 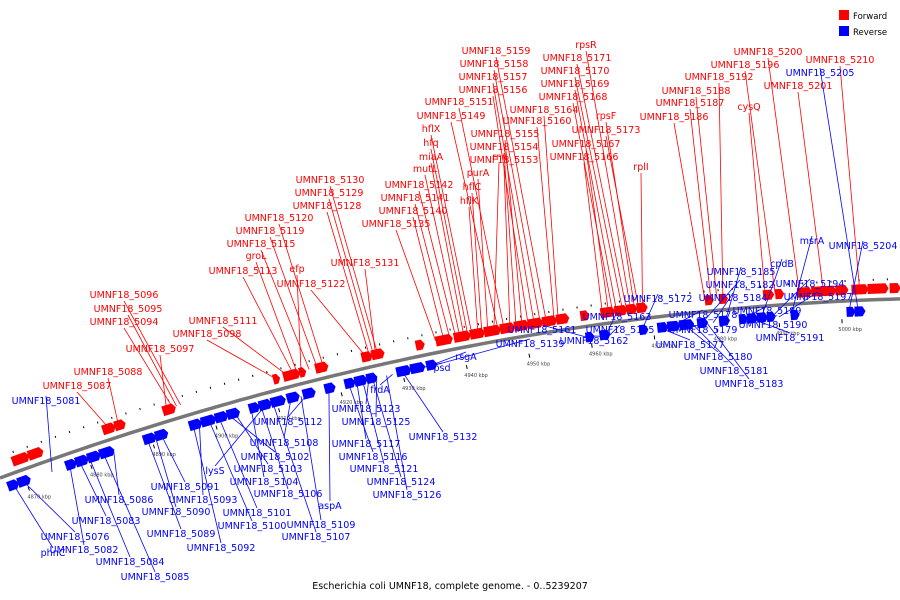 I want to click on forward-gene-label: UMNF18_5120, so click(x=279, y=218).